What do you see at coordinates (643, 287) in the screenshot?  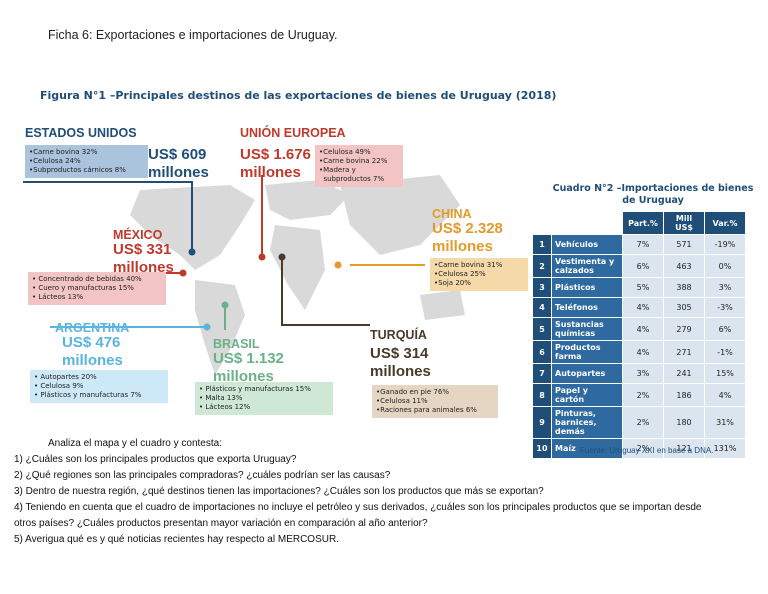 I see `table-cell: 5%` at bounding box center [643, 287].